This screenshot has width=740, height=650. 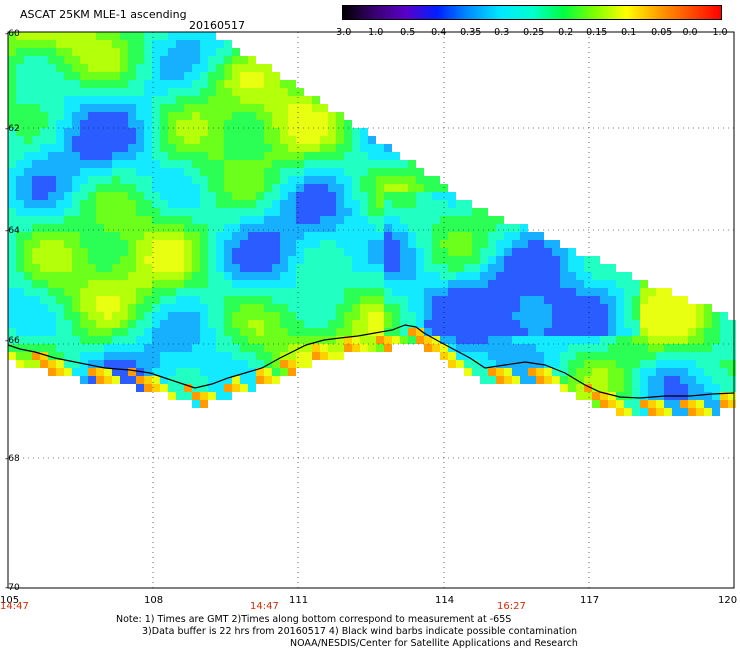 I want to click on colorbar-tick: -0.25, so click(x=532, y=32).